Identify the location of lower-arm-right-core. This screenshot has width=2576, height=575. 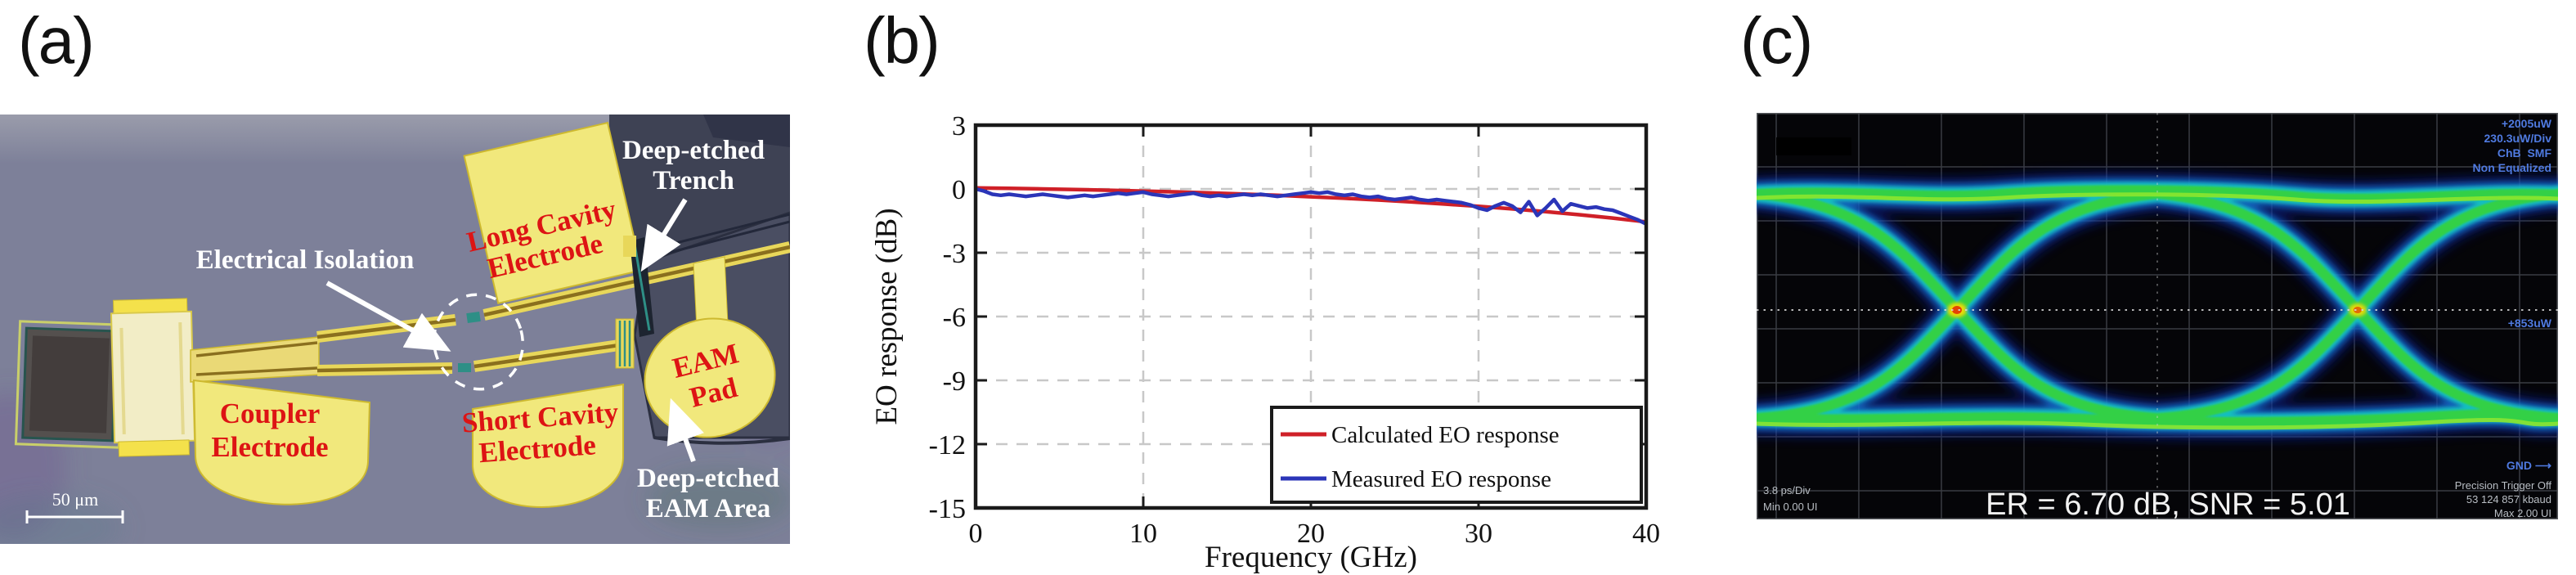
(546, 356).